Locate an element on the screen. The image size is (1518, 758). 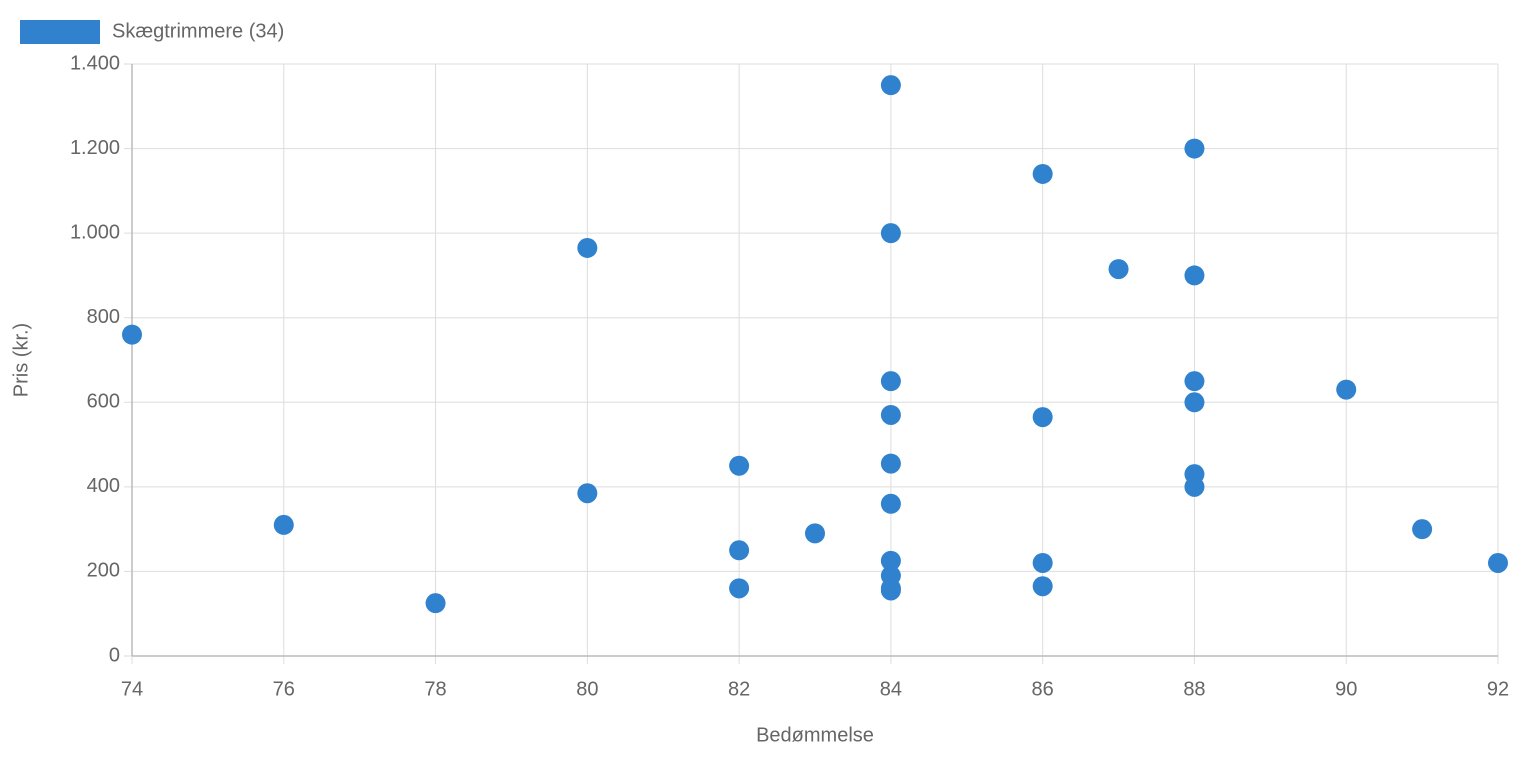
legend-swatch is located at coordinates (60, 32).